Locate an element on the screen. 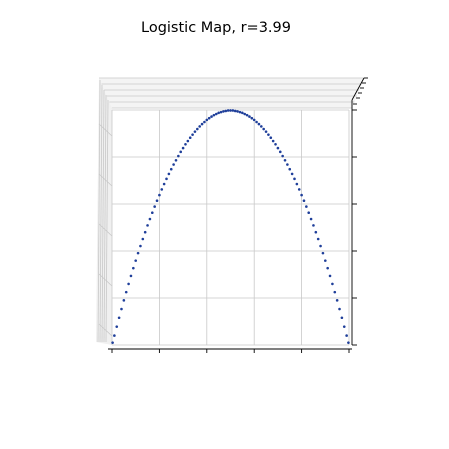  back-pane is located at coordinates (231, 93).